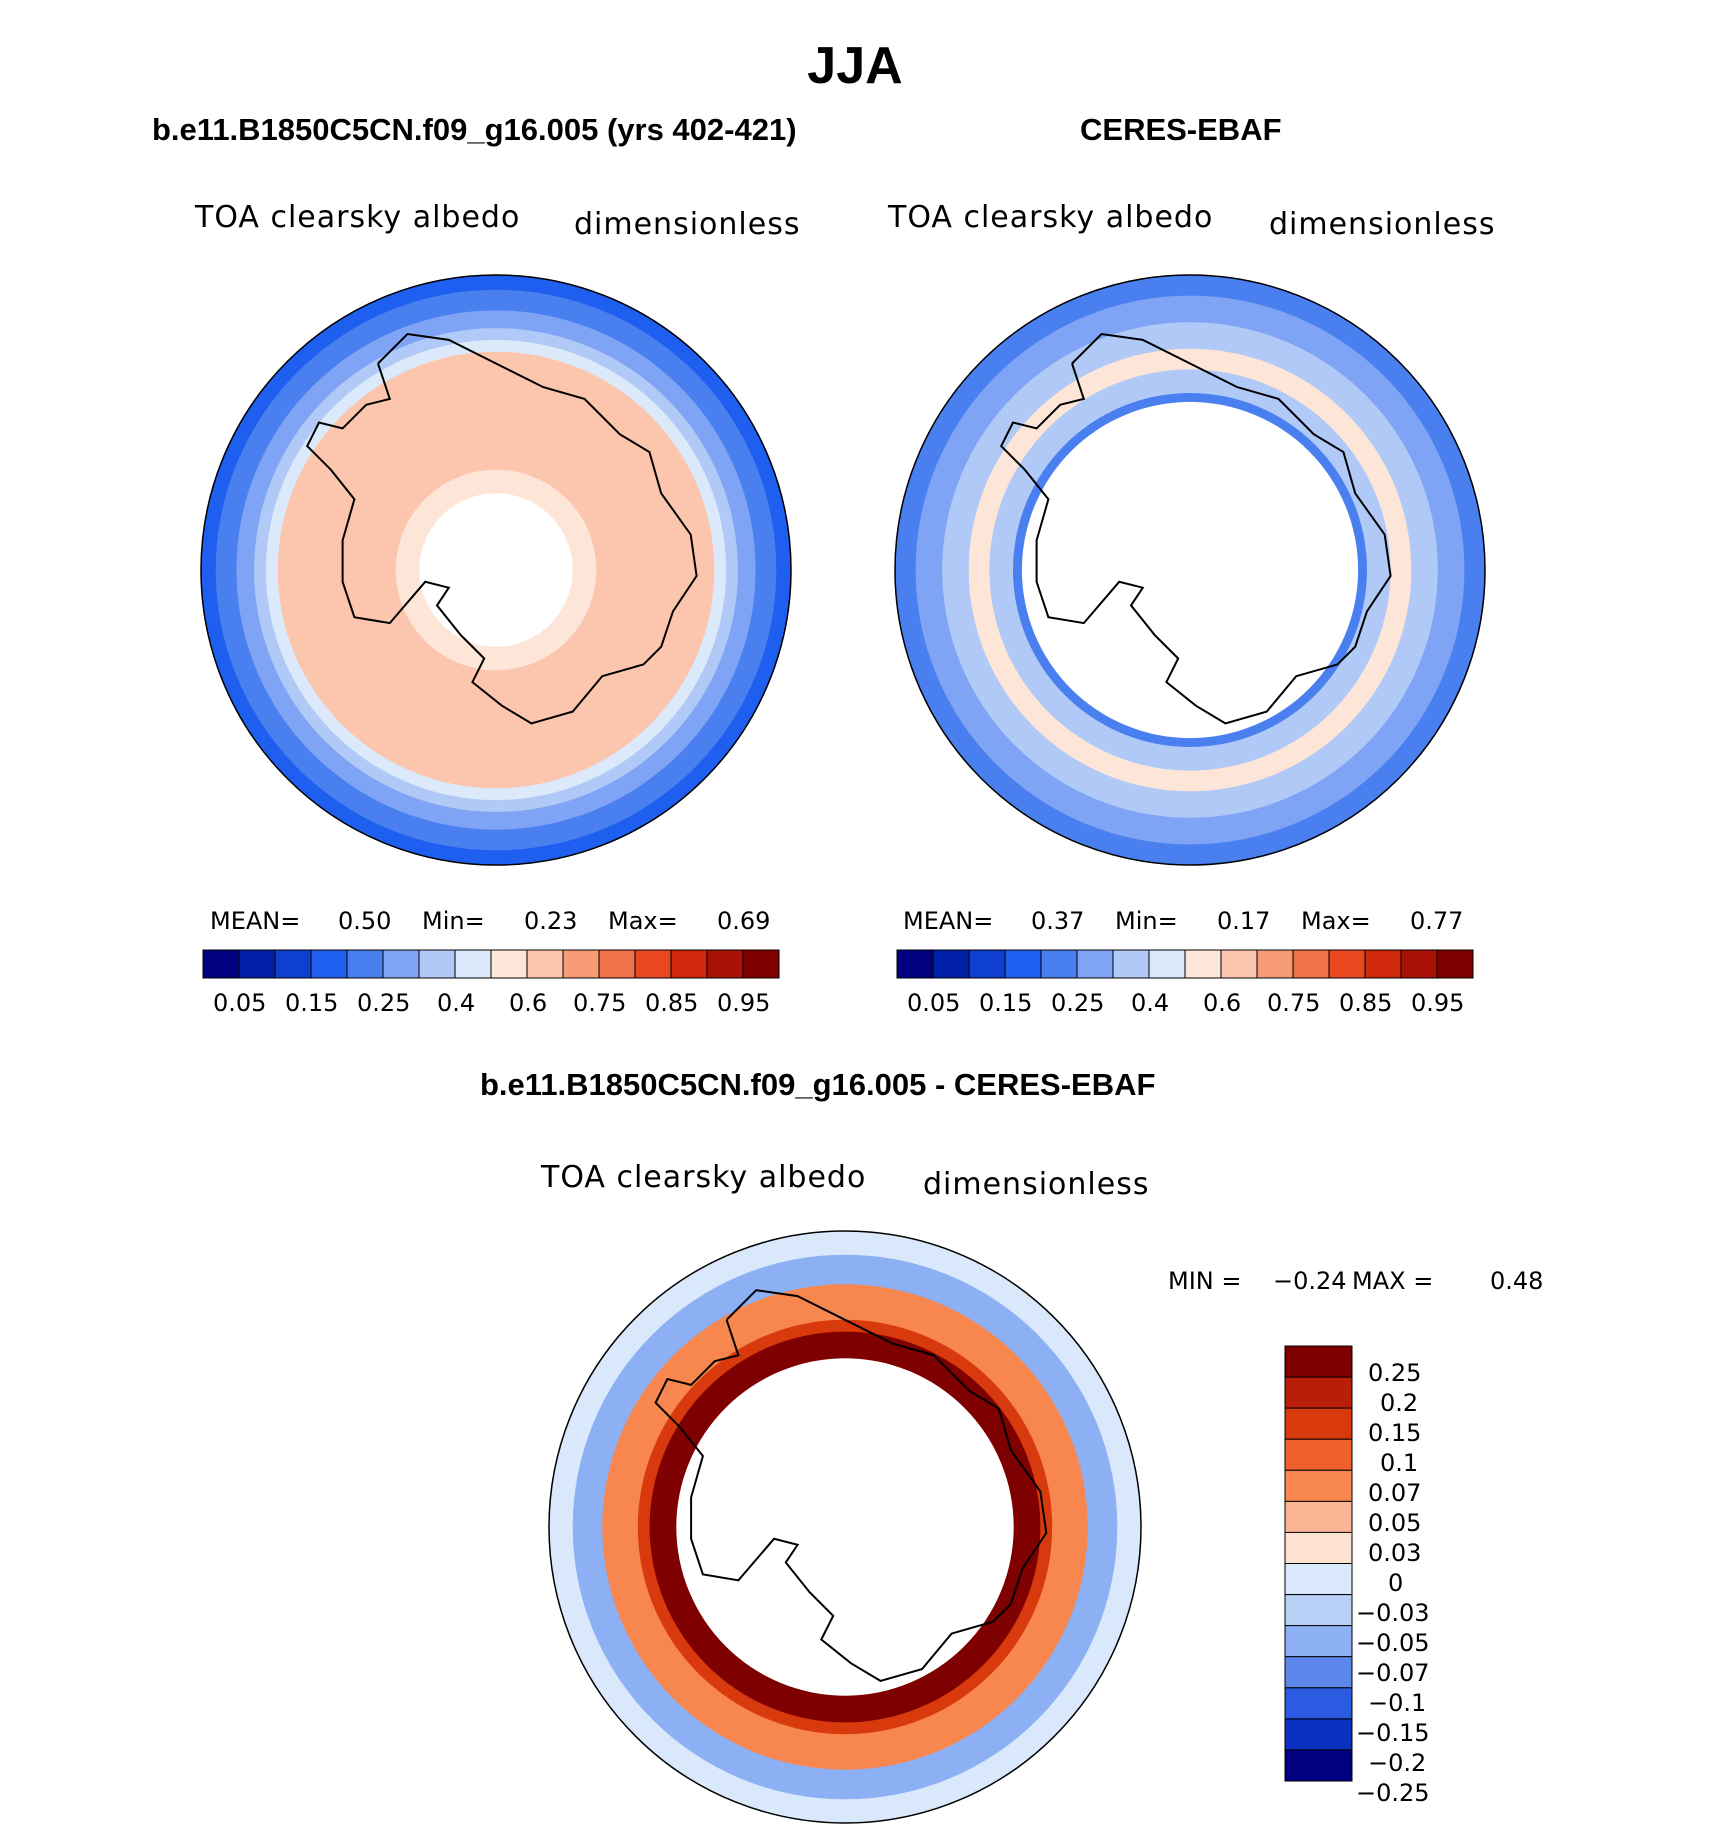  I want to click on model-coastline, so click(501, 528).